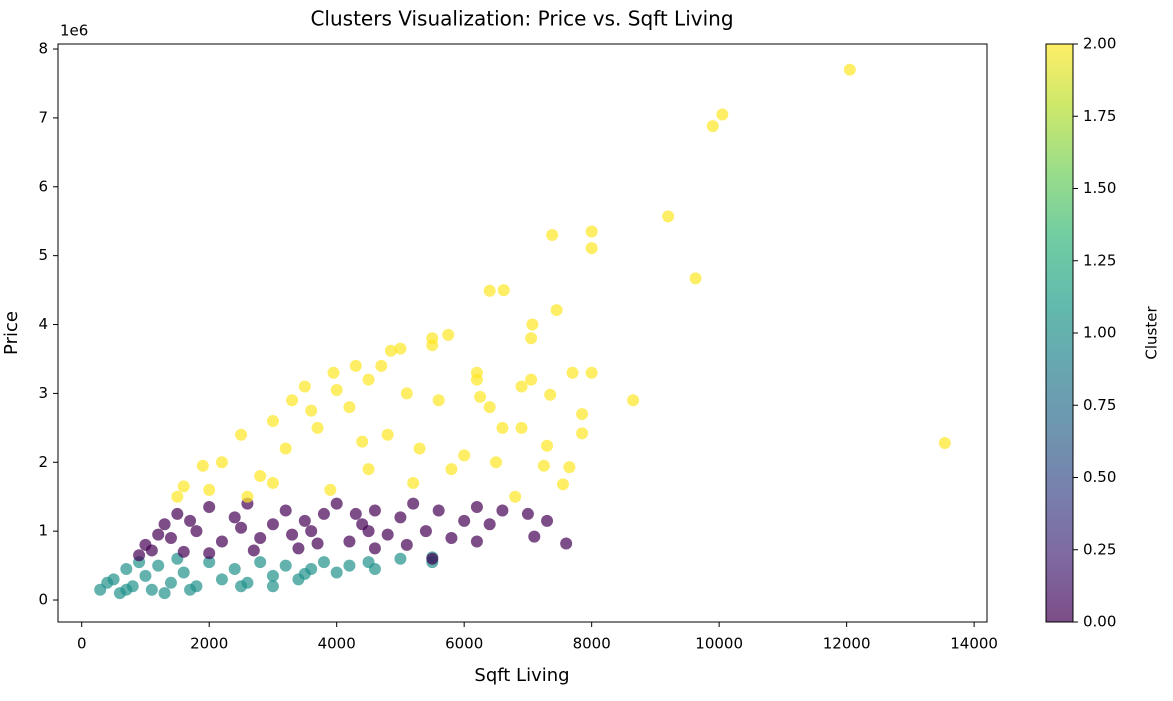  Describe the element at coordinates (82, 644) in the screenshot. I see `x-tick-label: 0` at that location.